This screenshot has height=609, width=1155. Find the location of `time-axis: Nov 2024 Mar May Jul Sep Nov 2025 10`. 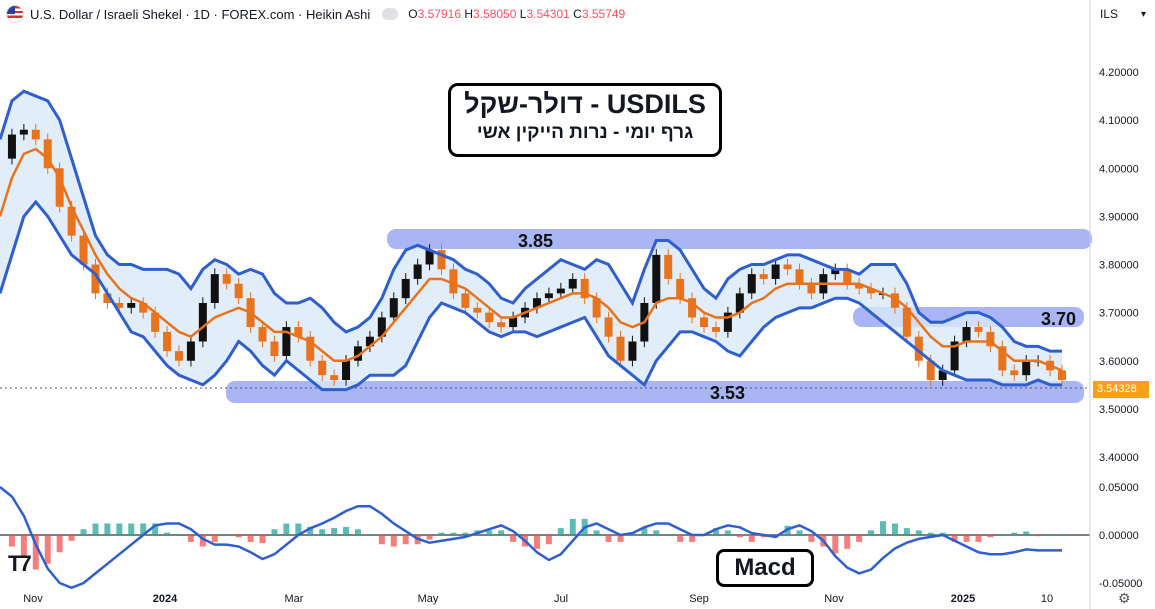

time-axis: Nov 2024 Mar May Jul Sep Nov 2025 10 is located at coordinates (538, 599).